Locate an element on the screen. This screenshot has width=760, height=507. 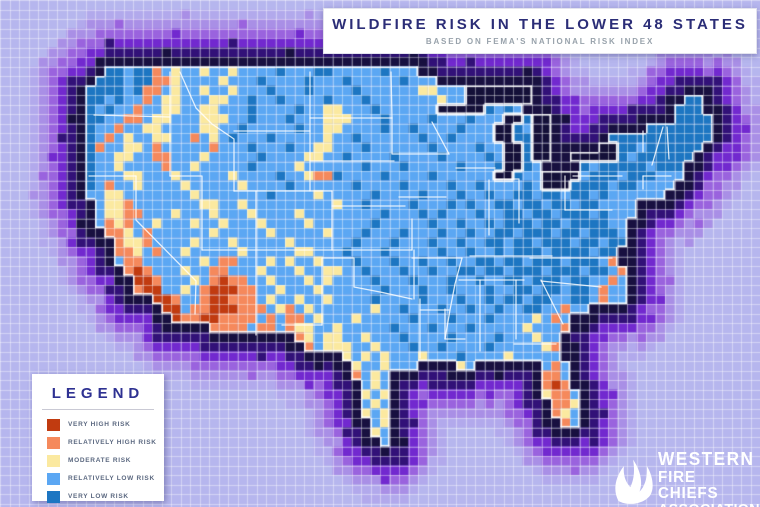
logo-line-fire-chiefs: FIRE CHIEFS is located at coordinates (688, 485).